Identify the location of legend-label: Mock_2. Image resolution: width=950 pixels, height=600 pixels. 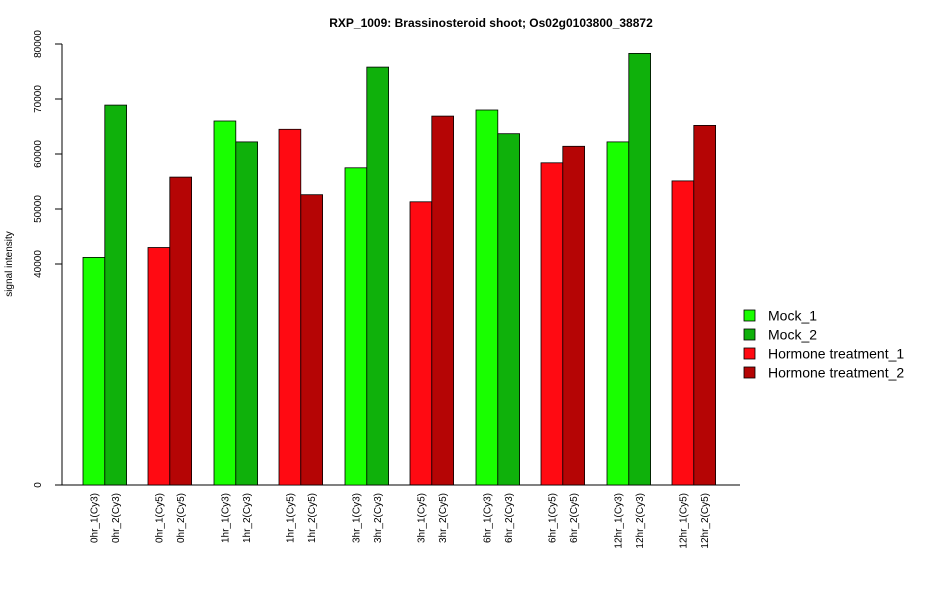
(792, 335).